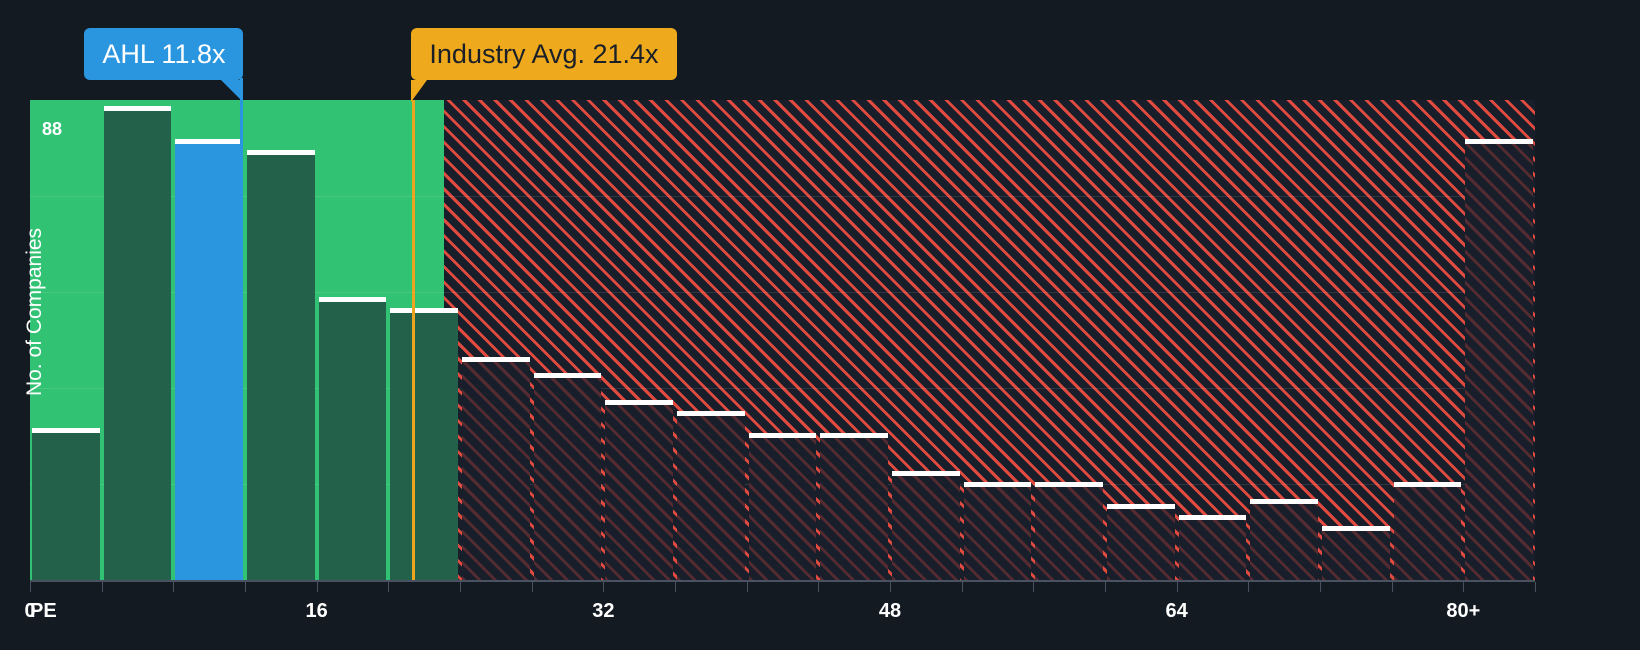 The image size is (1640, 650). What do you see at coordinates (164, 53) in the screenshot?
I see `company-pe-callout-label: AHL 11.8x` at bounding box center [164, 53].